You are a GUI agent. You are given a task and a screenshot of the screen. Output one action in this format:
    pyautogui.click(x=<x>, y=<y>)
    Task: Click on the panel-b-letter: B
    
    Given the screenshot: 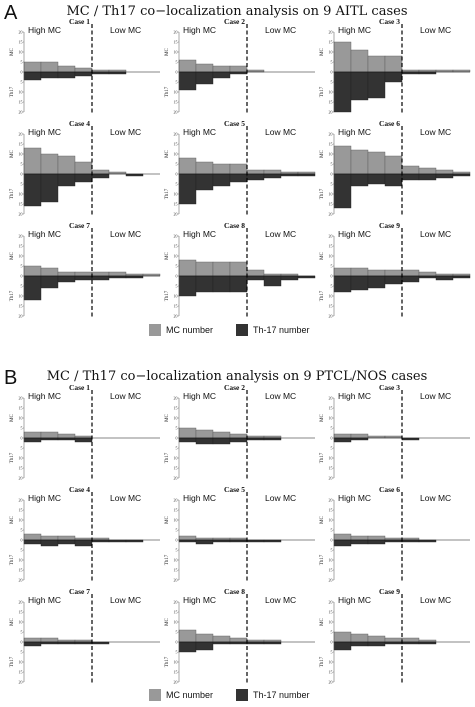 What is the action you would take?
    pyautogui.click(x=10, y=378)
    